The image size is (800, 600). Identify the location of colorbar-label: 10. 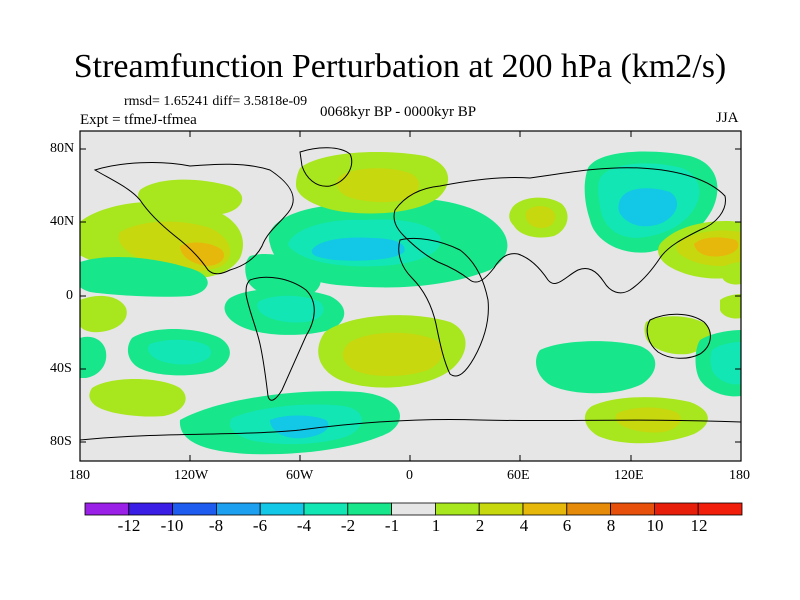
(655, 525).